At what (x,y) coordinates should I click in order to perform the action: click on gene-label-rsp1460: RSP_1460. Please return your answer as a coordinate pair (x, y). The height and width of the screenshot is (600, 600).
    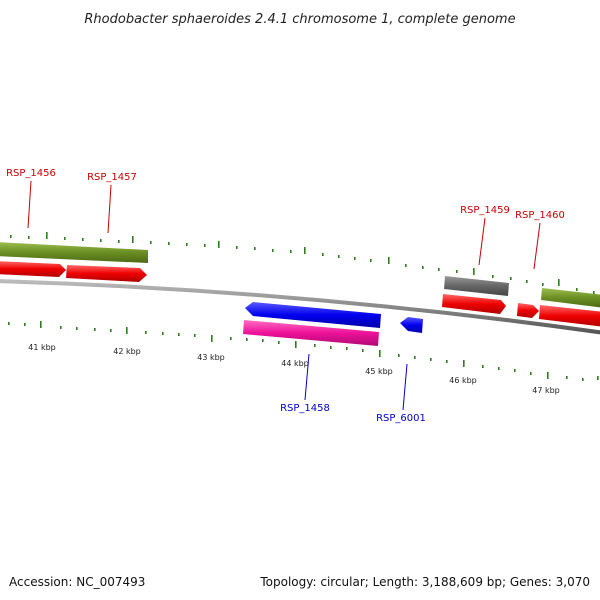
    Looking at the image, I should click on (540, 215).